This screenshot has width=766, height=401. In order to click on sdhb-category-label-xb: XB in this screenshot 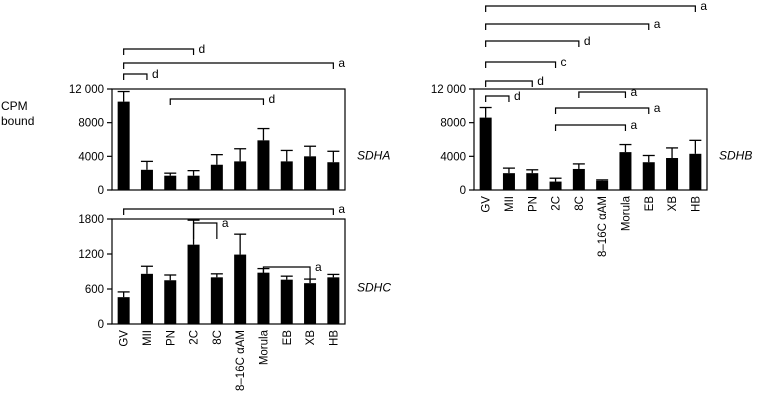, I will do `click(673, 204)`.